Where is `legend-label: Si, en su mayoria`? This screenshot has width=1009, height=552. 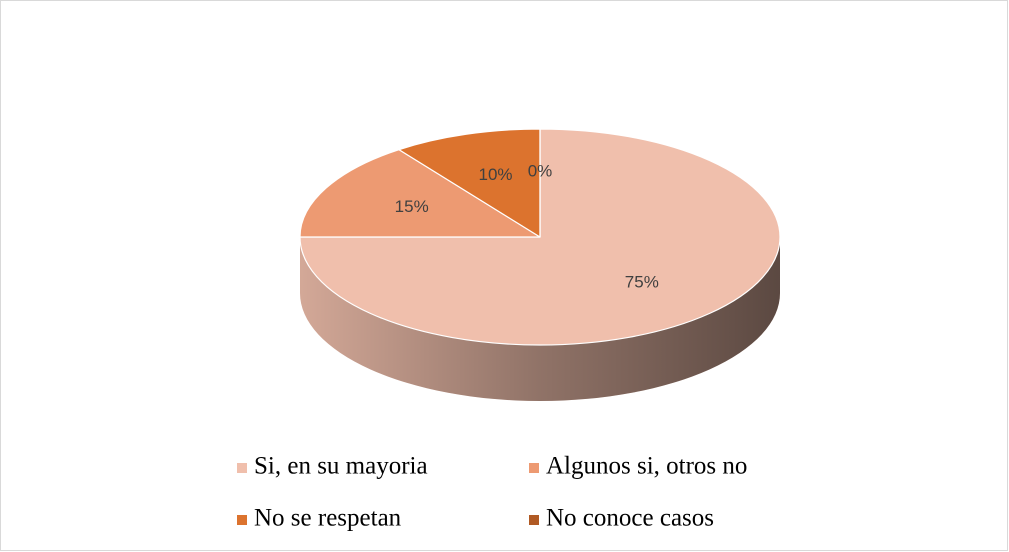
legend-label: Si, en su mayoria is located at coordinates (341, 466).